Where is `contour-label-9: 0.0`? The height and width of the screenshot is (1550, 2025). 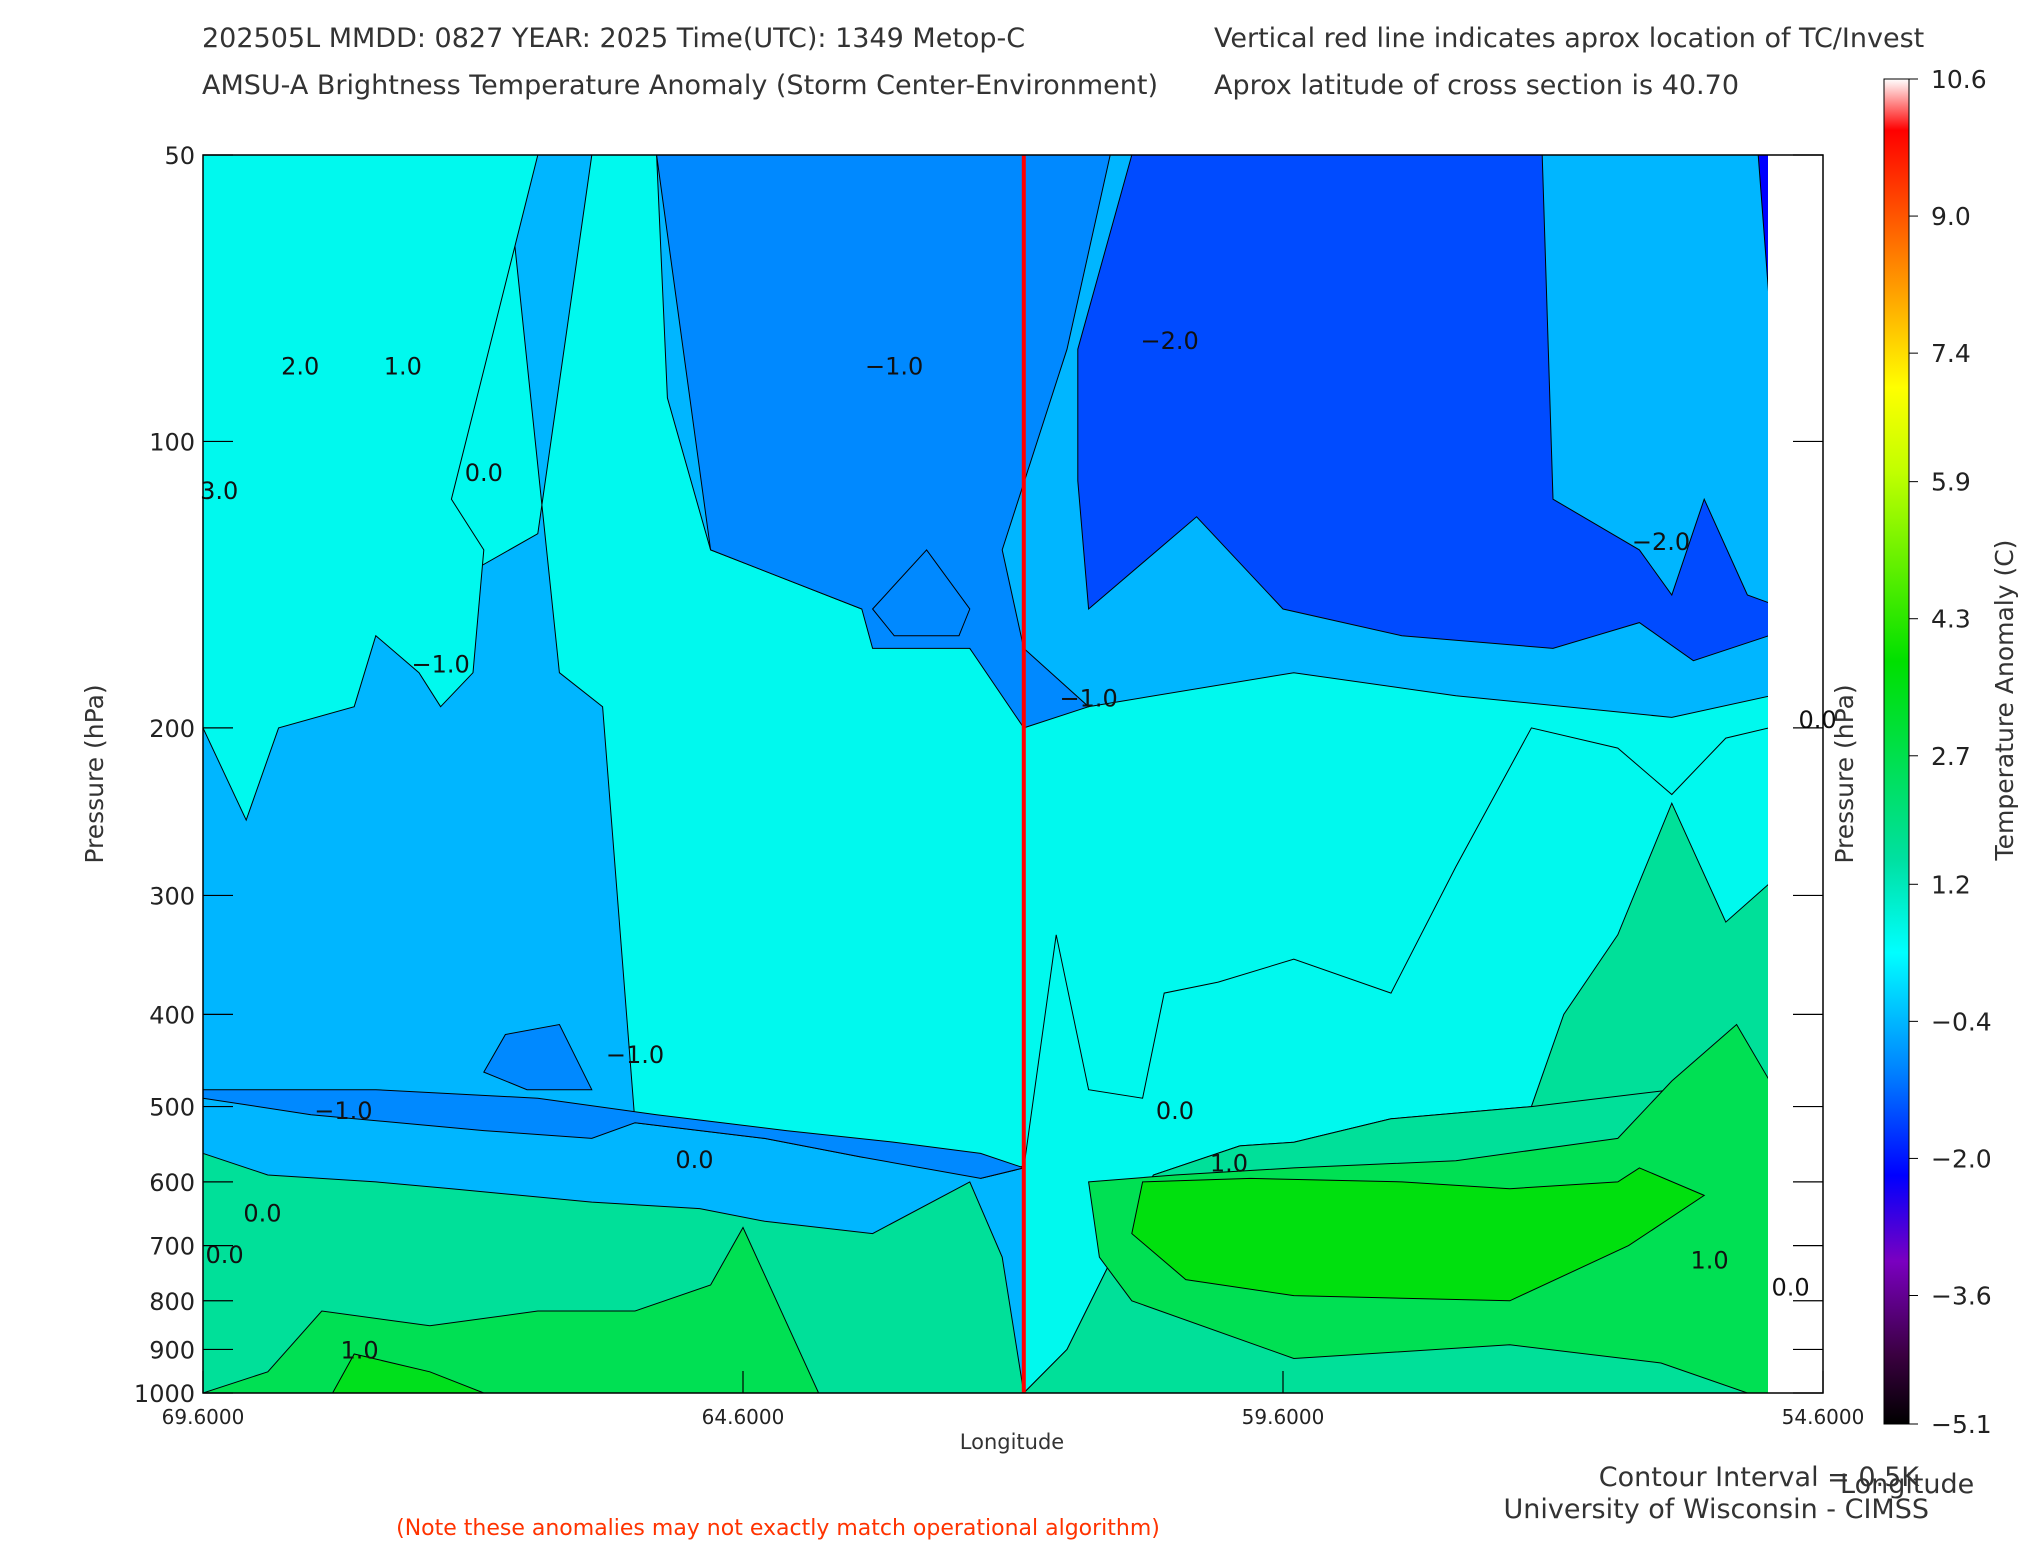 contour-label-9: 0.0 is located at coordinates (1818, 720).